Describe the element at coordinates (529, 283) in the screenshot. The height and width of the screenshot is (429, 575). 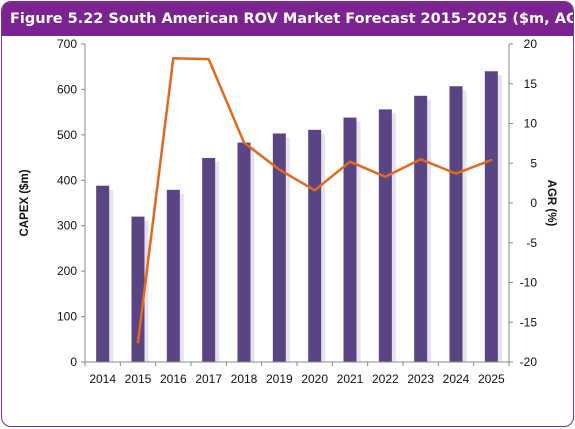
I see `right-tick-label: -10` at that location.